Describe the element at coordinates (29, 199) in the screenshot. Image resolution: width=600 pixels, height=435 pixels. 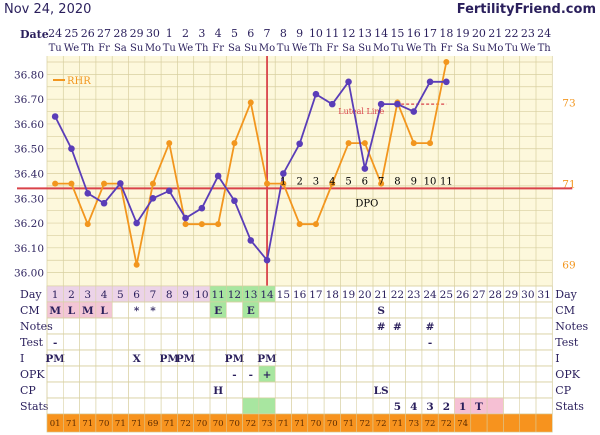
I see `temp-tick-label: 36.30` at that location.